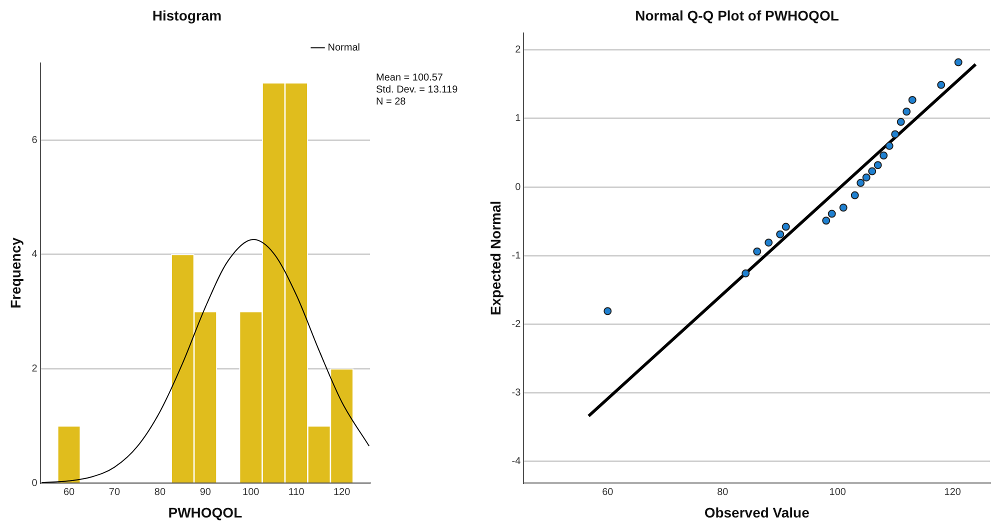  Describe the element at coordinates (35, 254) in the screenshot. I see `y-tick-label: 4` at that location.